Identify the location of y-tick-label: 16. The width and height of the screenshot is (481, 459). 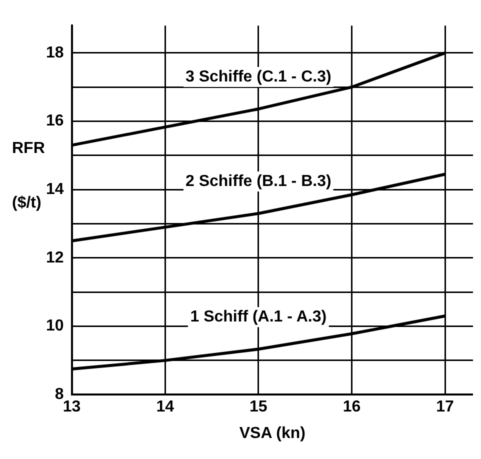
(55, 121).